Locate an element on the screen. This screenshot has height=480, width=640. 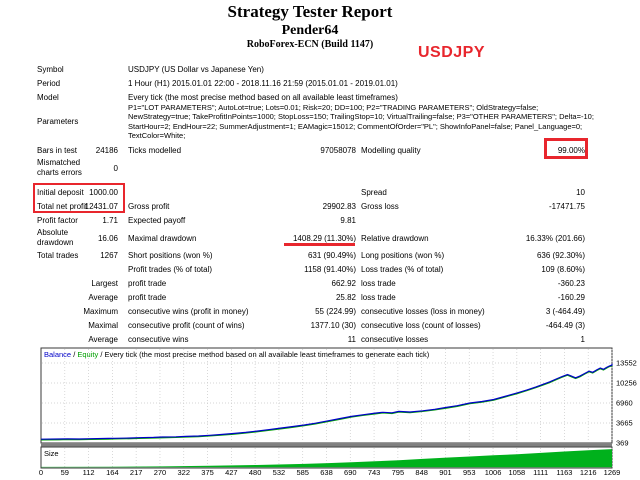
report-value: -160.29 is located at coordinates (571, 297).